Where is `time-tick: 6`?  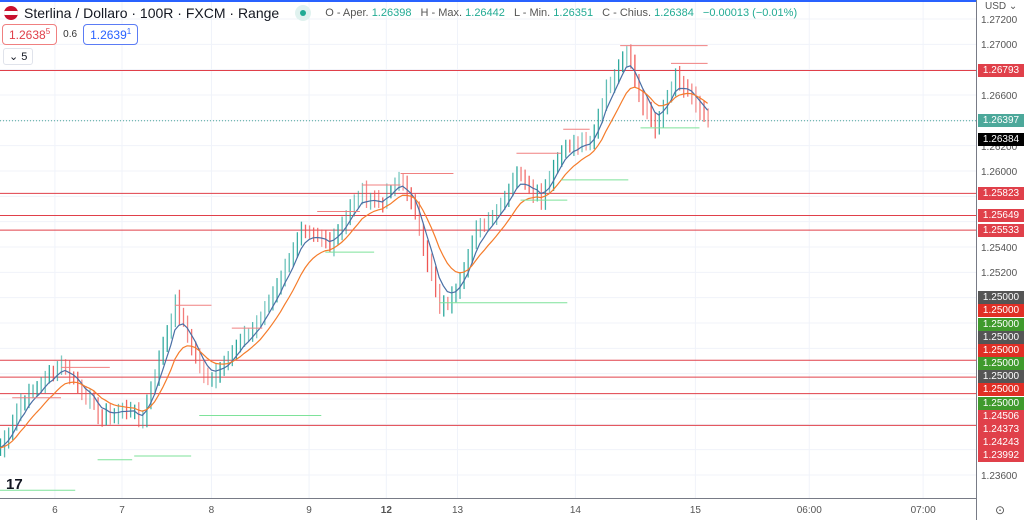
time-tick: 6 is located at coordinates (55, 510).